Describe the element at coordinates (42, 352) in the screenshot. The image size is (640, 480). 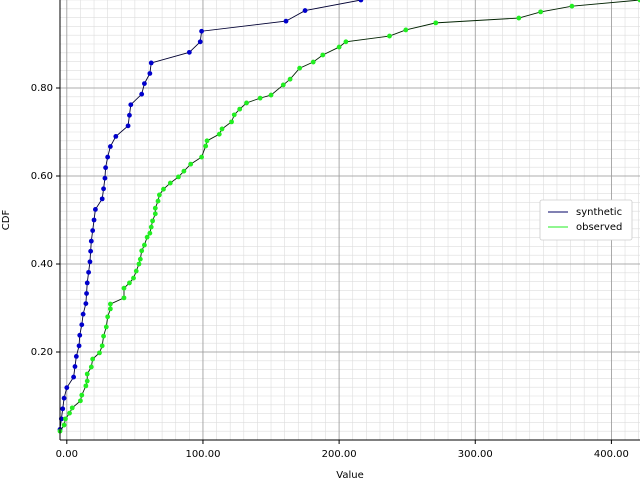
I see `y-tick-label: 0.20` at that location.